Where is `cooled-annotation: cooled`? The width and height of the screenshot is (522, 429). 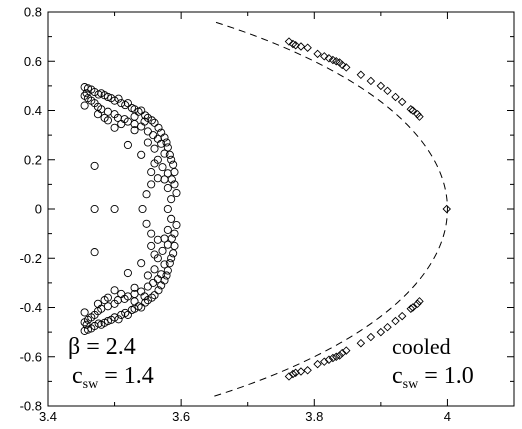
cooled-annotation: cooled is located at coordinates (421, 346).